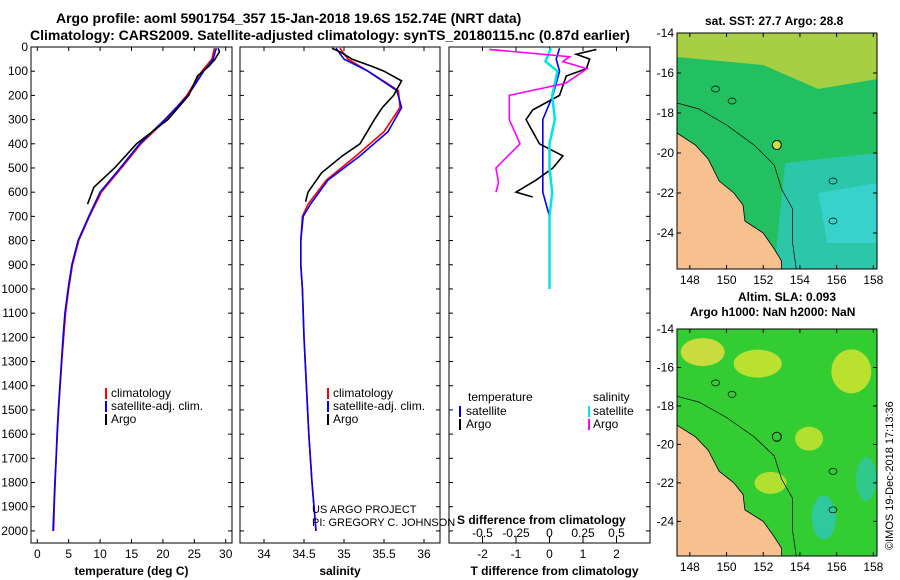  Describe the element at coordinates (666, 444) in the screenshot. I see `map-y-tick-label: -20` at that location.